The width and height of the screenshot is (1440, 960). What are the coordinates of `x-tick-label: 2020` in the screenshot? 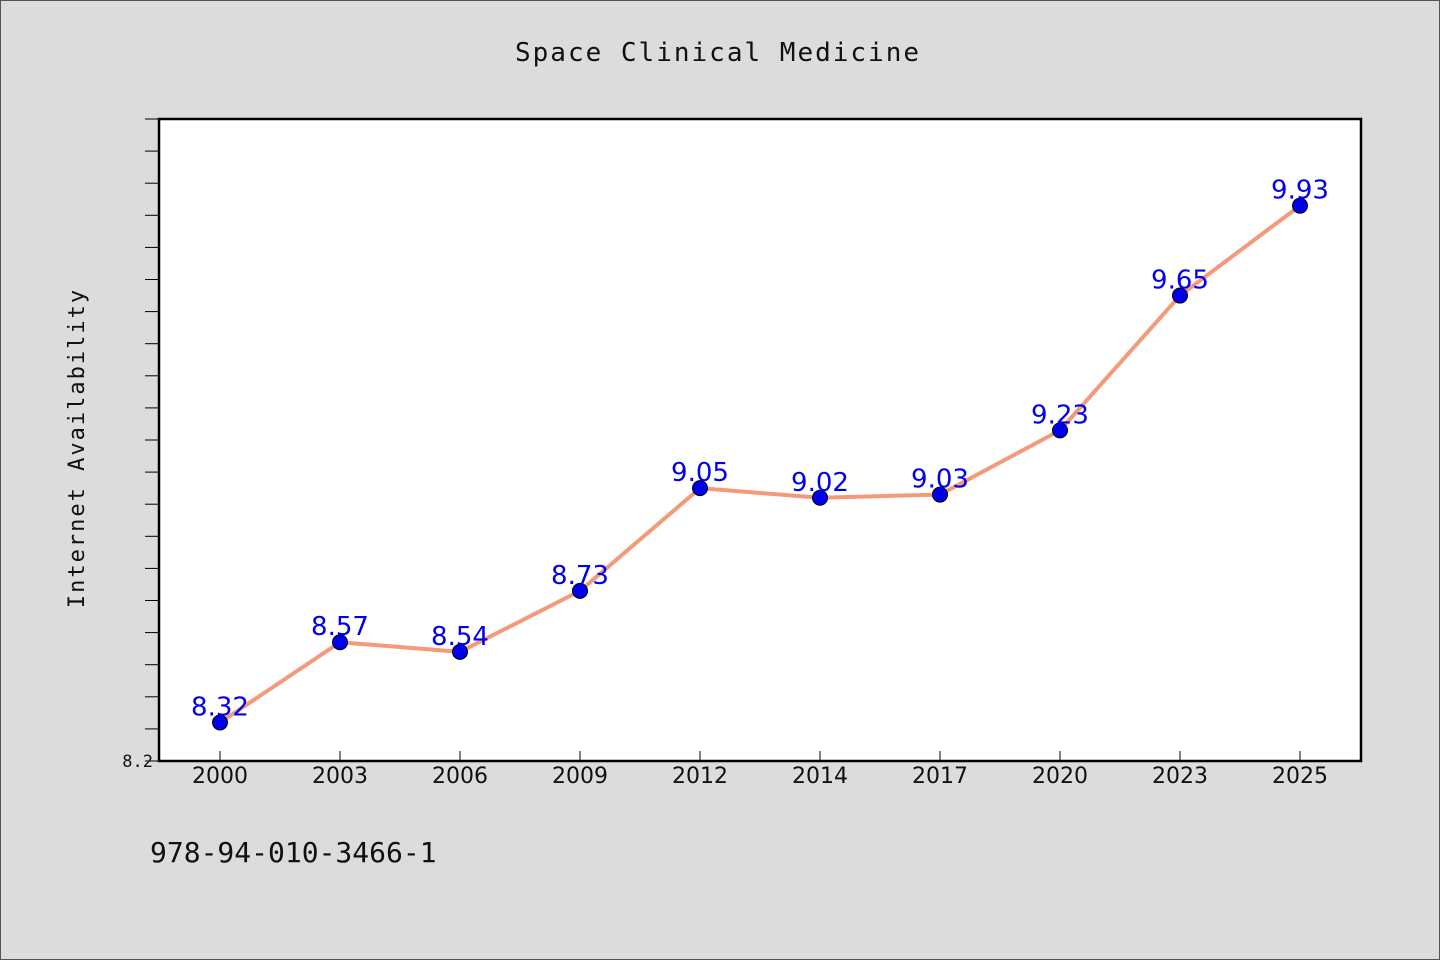 It's located at (1060, 776).